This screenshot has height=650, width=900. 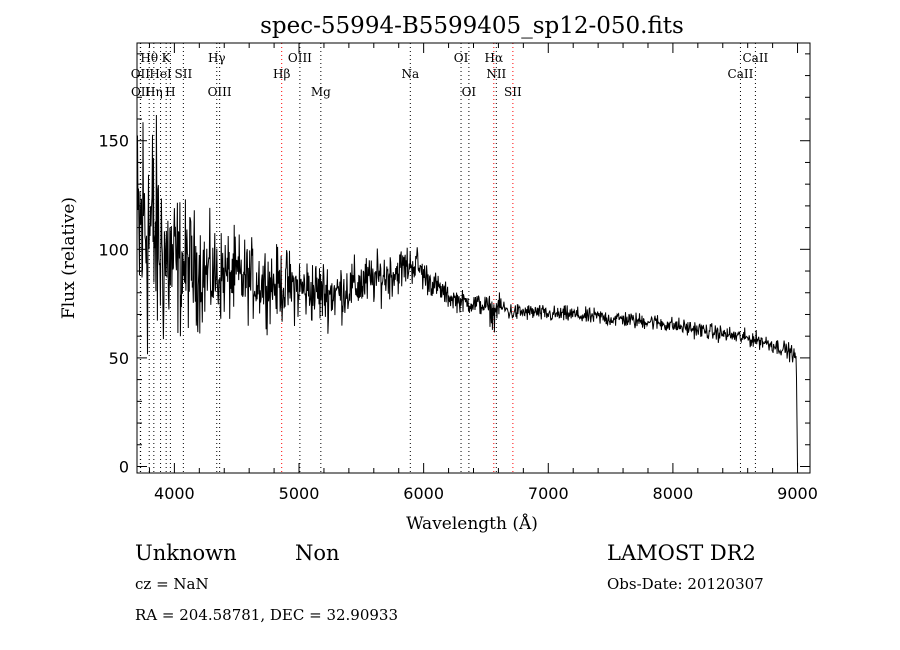 What do you see at coordinates (496, 74) in the screenshot?
I see `spectral-line-label: NII` at bounding box center [496, 74].